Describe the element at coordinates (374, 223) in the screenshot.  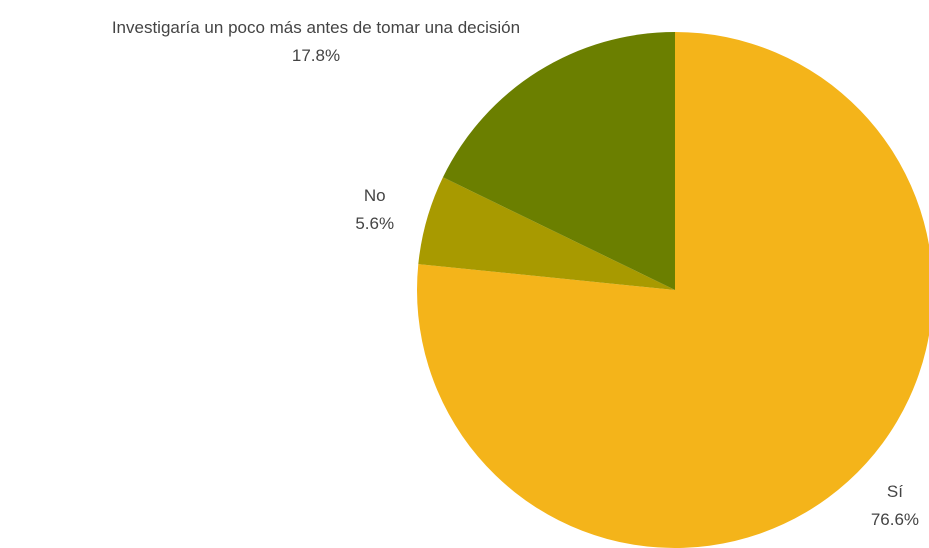
I see `slice-value-label: 5.6%` at that location.